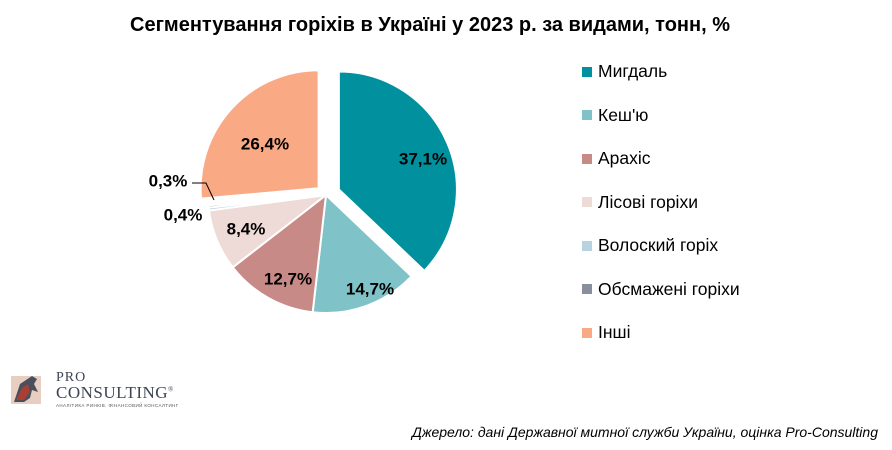 This screenshot has height=450, width=892. What do you see at coordinates (624, 158) in the screenshot?
I see `legend-label: Арахіс` at bounding box center [624, 158].